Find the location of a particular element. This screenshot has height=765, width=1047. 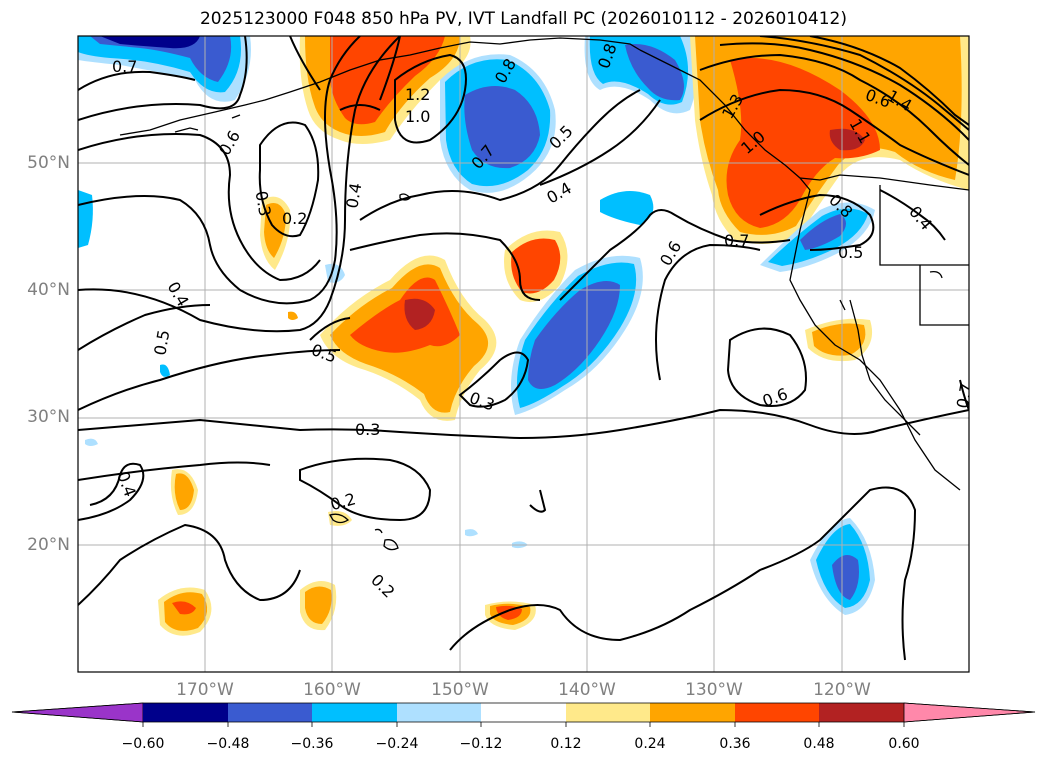

colorbar-tick-label: −0.36 is located at coordinates (312, 744).